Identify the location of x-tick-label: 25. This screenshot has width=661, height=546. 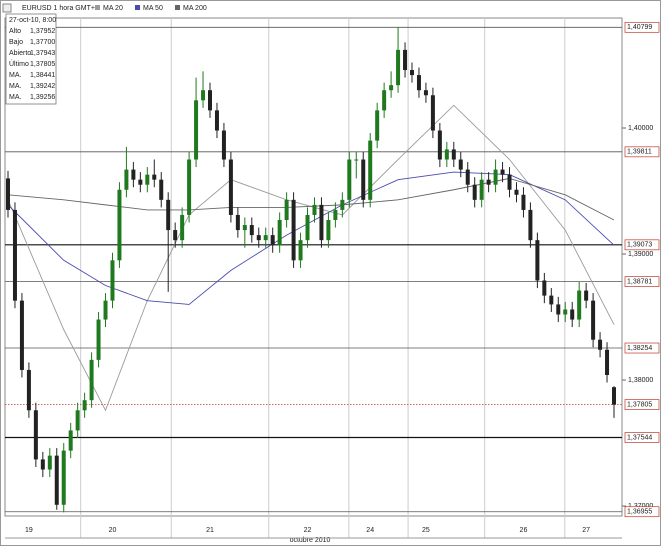
(426, 530).